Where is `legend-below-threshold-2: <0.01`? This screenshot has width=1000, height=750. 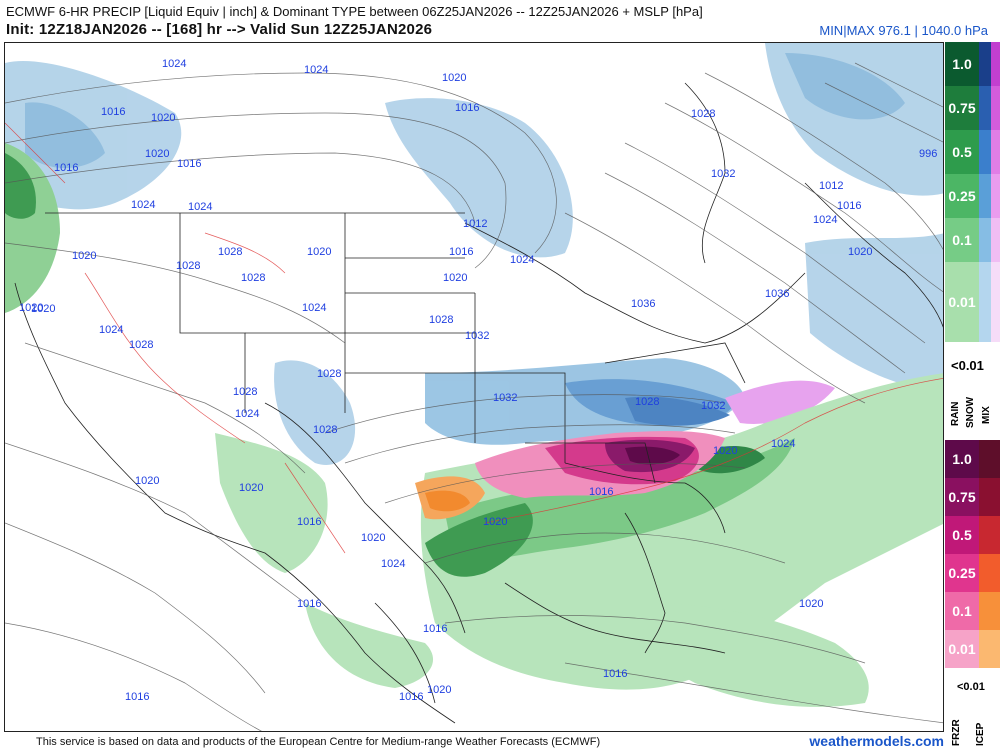
legend-below-threshold-2: <0.01 is located at coordinates (971, 687).